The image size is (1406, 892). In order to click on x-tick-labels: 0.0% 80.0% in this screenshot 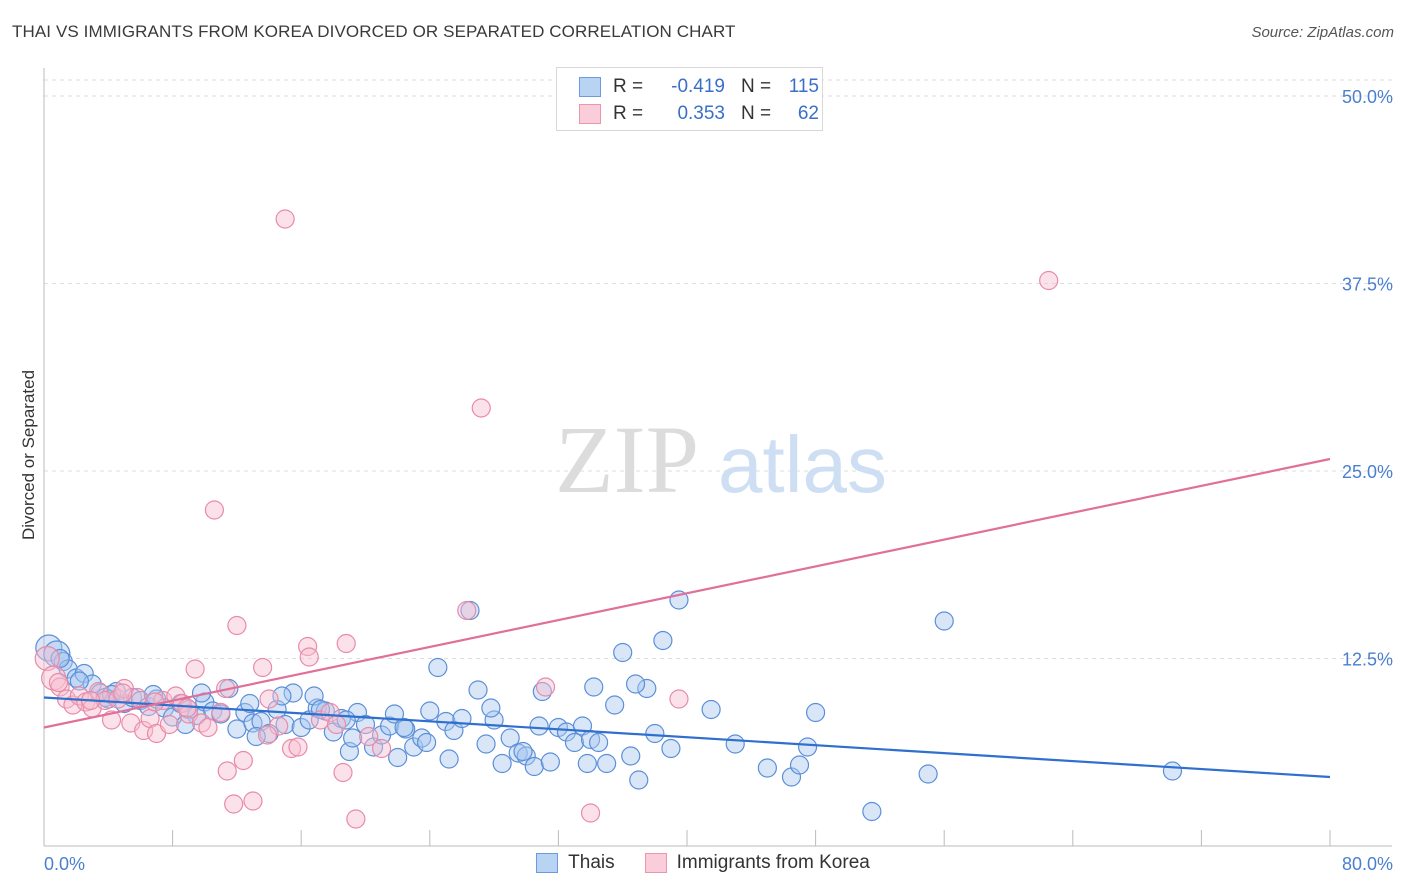, I will do `click(718, 864)`.